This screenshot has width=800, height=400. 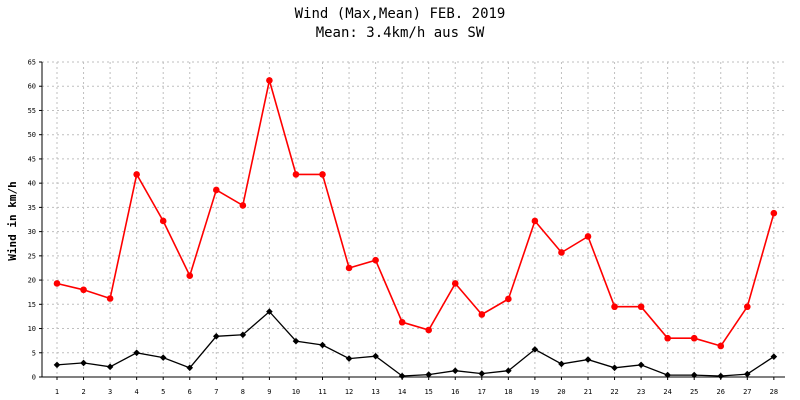 What do you see at coordinates (34, 378) in the screenshot?
I see `y-tick-label-0: 0` at bounding box center [34, 378].